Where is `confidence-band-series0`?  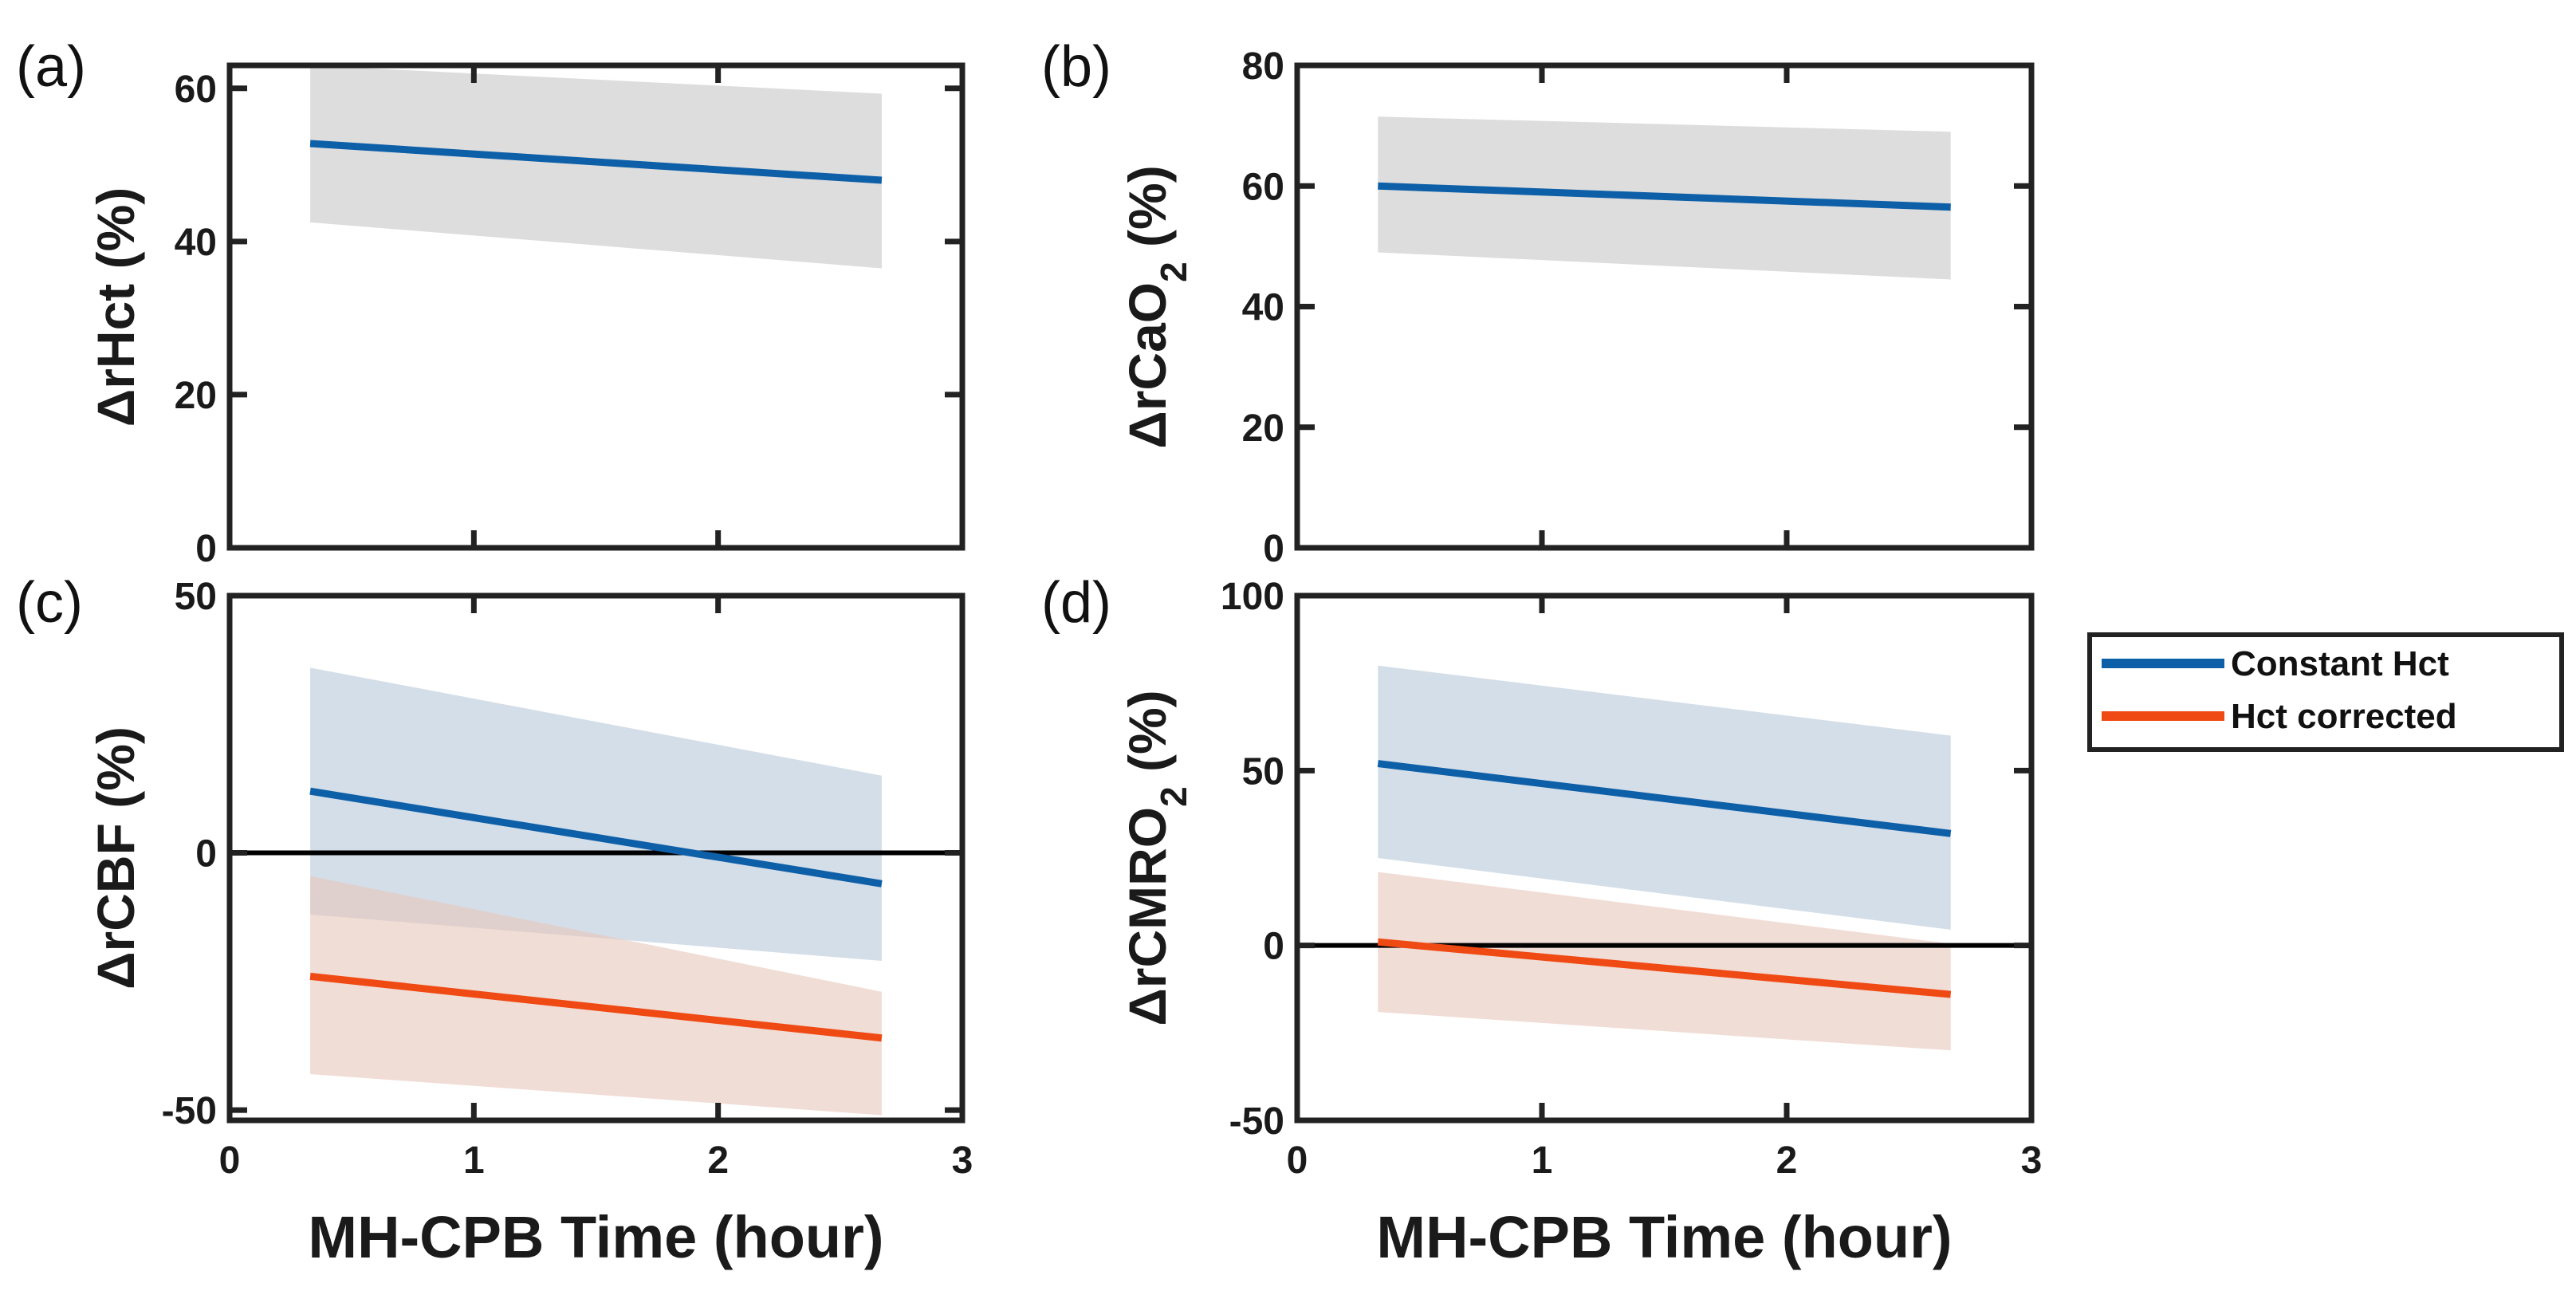
confidence-band-series0 is located at coordinates (596, 167).